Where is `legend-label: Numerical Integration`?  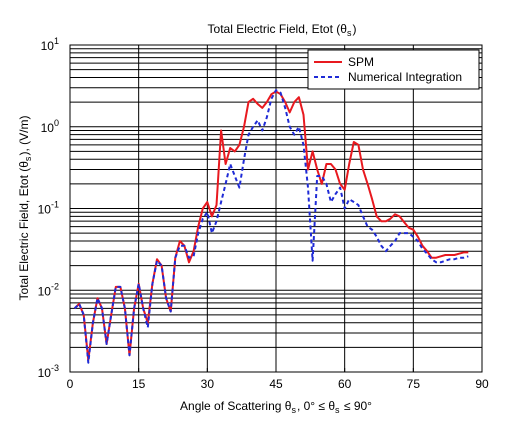
legend-label: Numerical Integration is located at coordinates (405, 77).